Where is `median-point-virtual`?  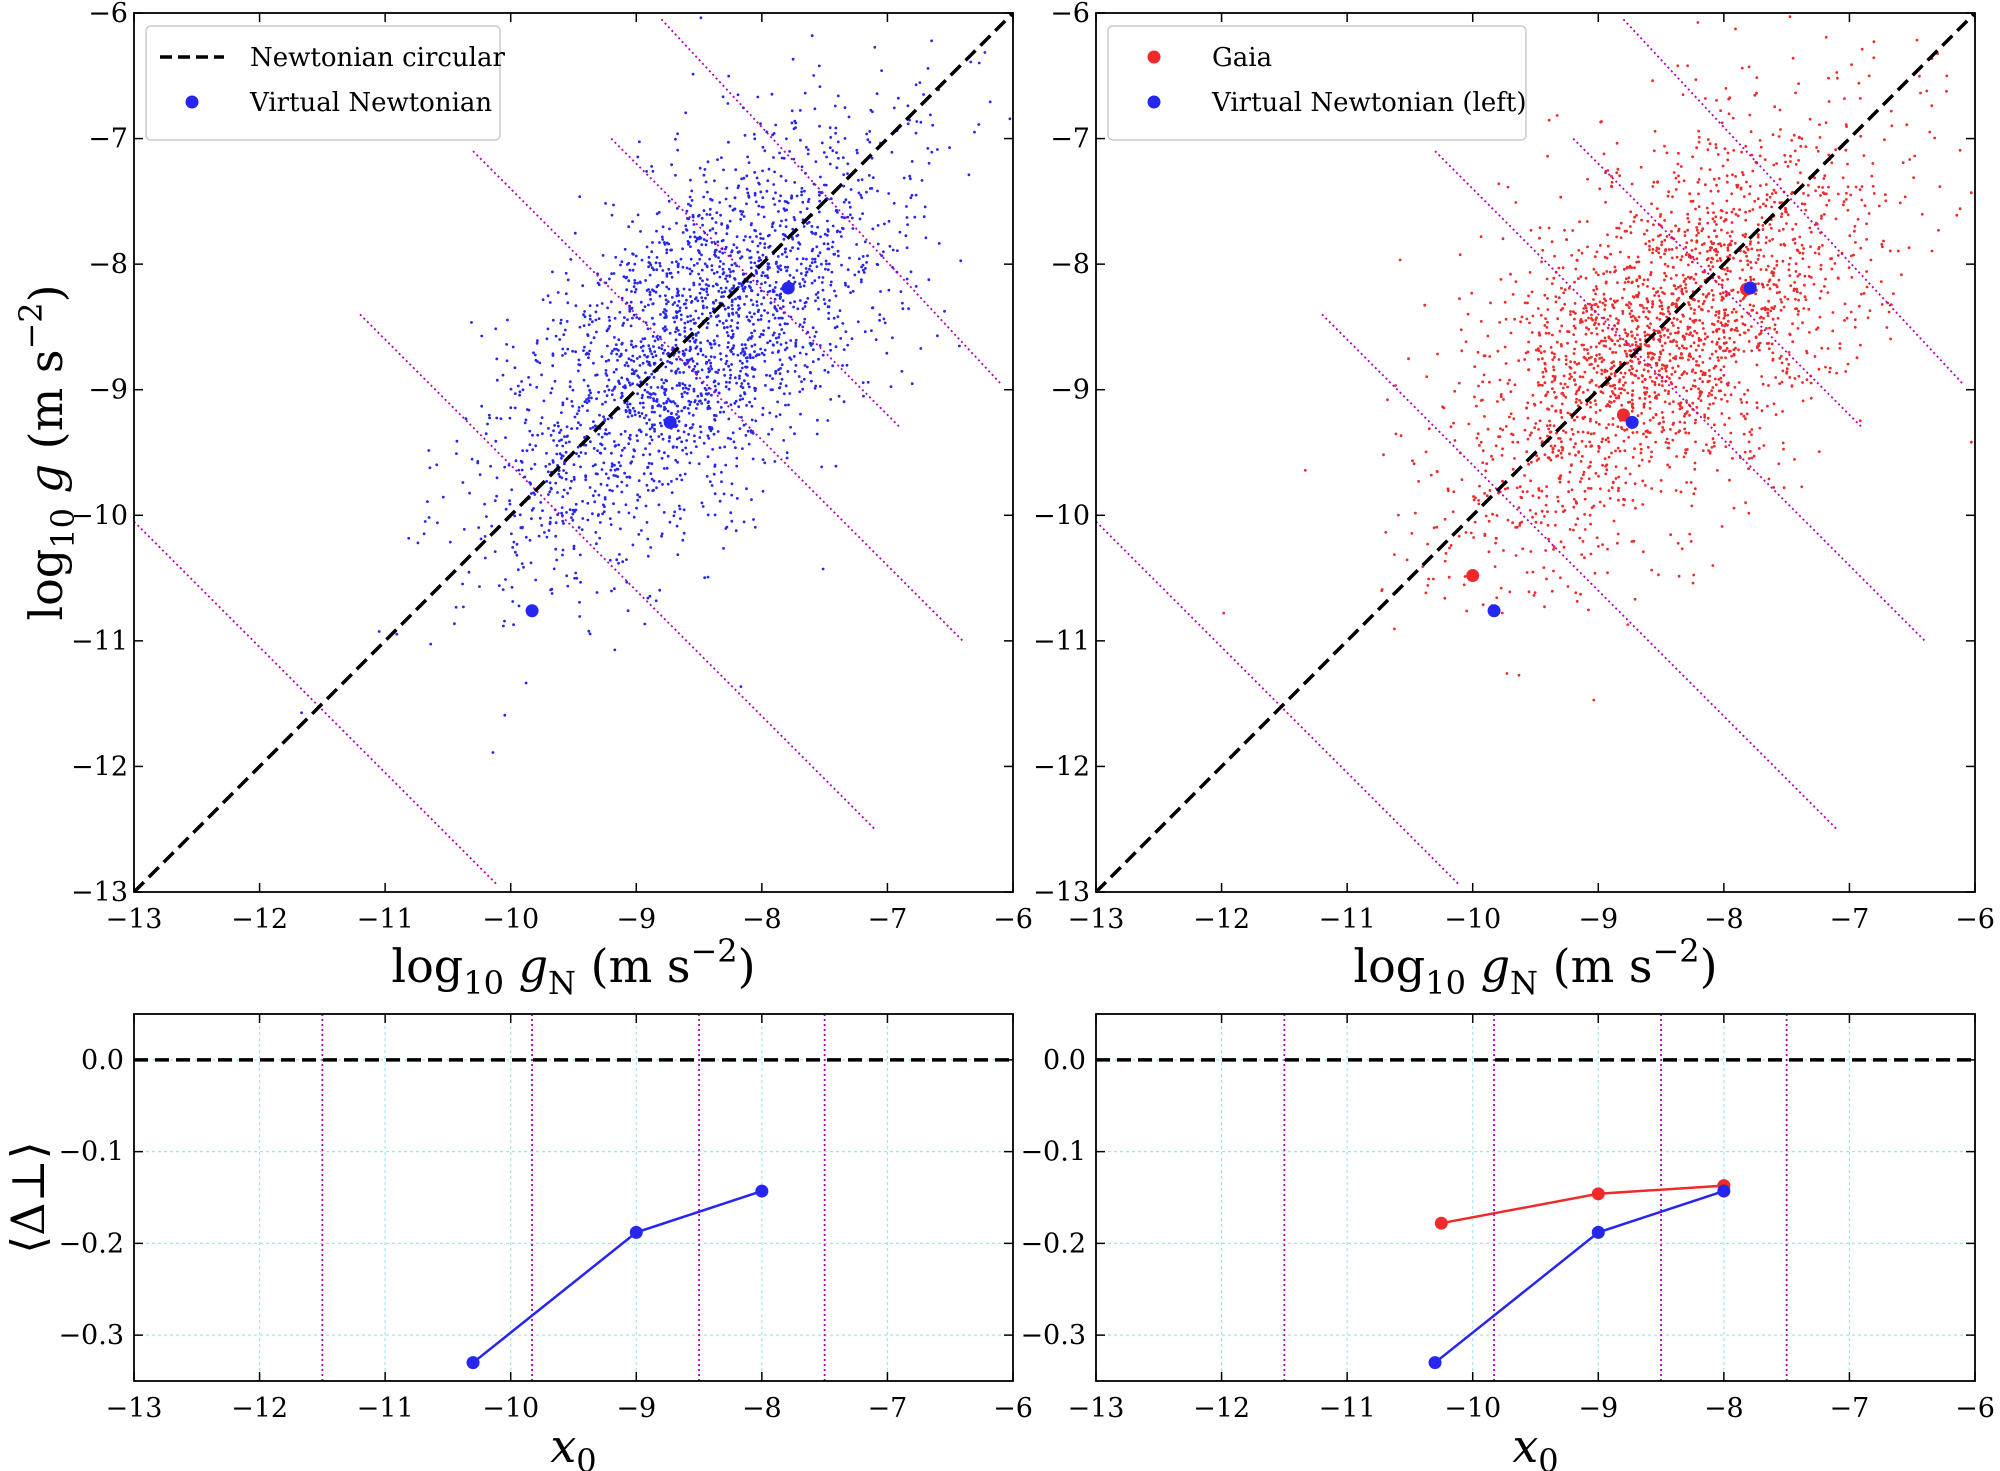
median-point-virtual is located at coordinates (1632, 422).